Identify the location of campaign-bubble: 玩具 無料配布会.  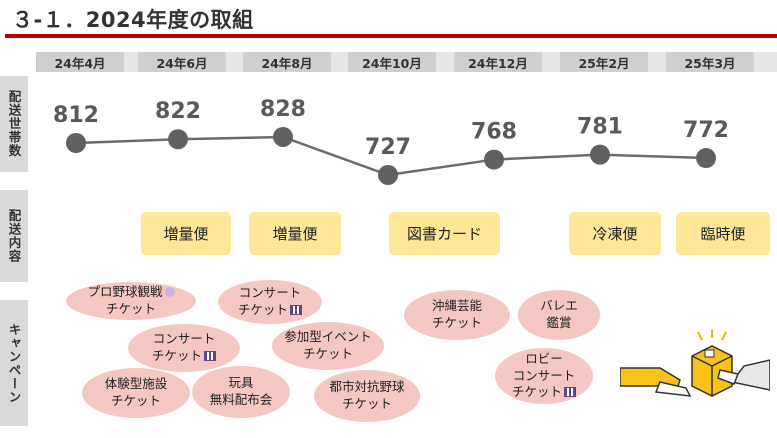
(241, 392).